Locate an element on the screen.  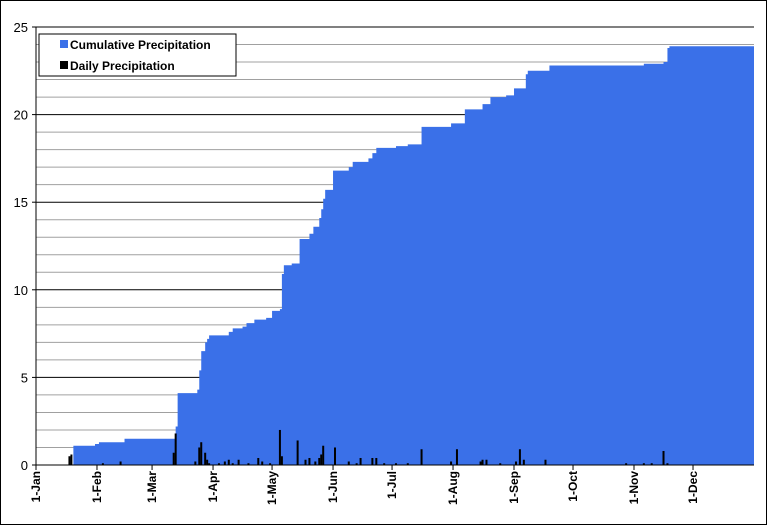
y-tick-label: 15 is located at coordinates (21, 202).